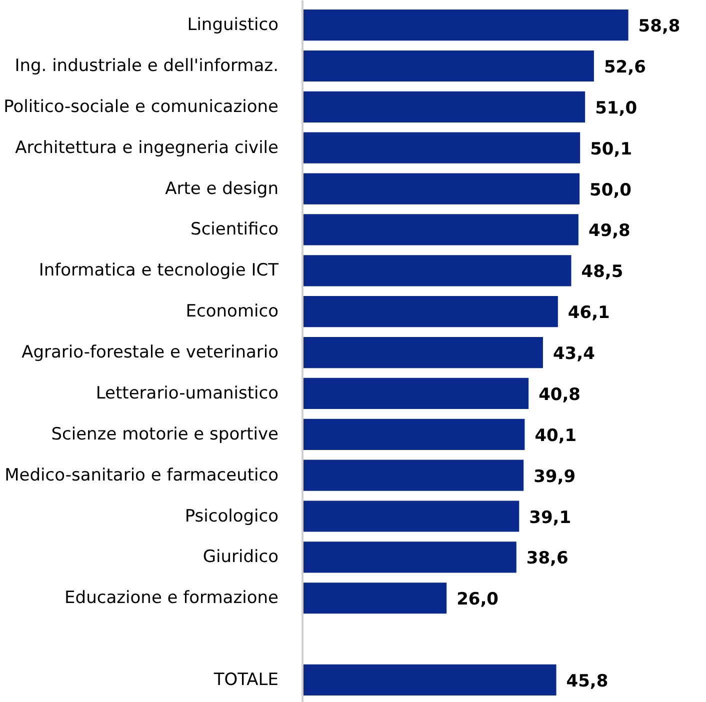  What do you see at coordinates (146, 66) in the screenshot?
I see `y-tick-label: Ing. industriale e dell'informaz.` at bounding box center [146, 66].